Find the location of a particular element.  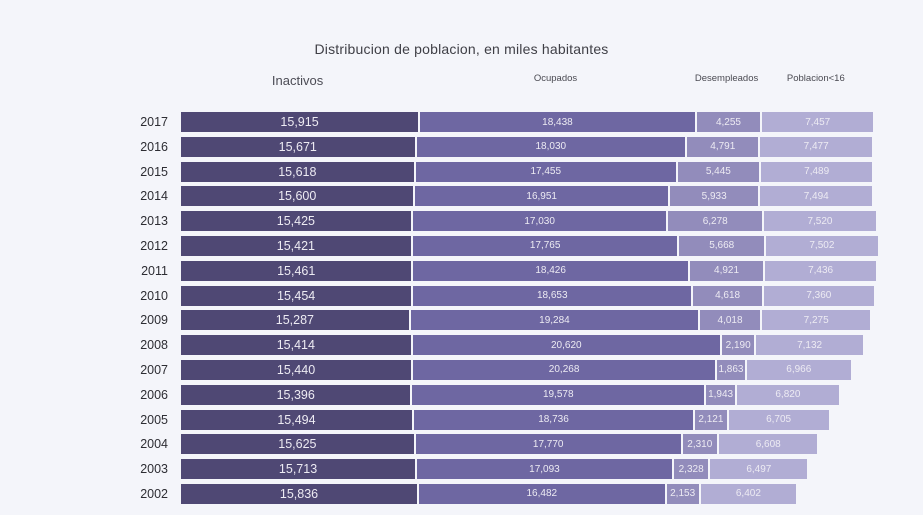

bar-segment-inactivos: 15,440 is located at coordinates (296, 369).